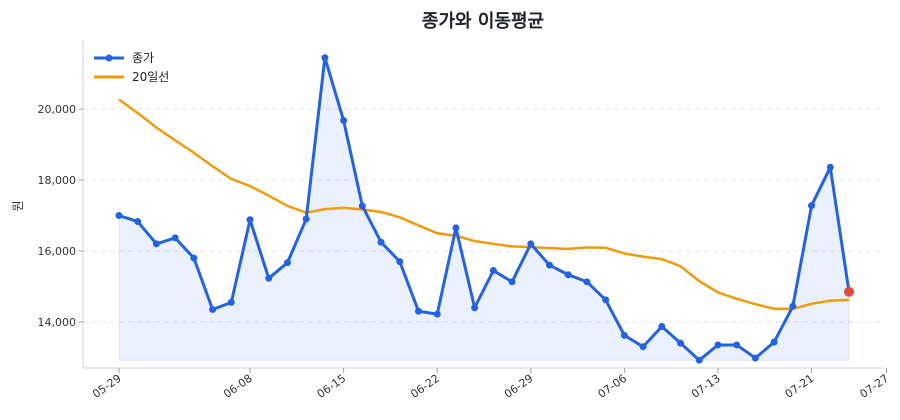  I want to click on x-tick-label: 06-15, so click(332, 386).